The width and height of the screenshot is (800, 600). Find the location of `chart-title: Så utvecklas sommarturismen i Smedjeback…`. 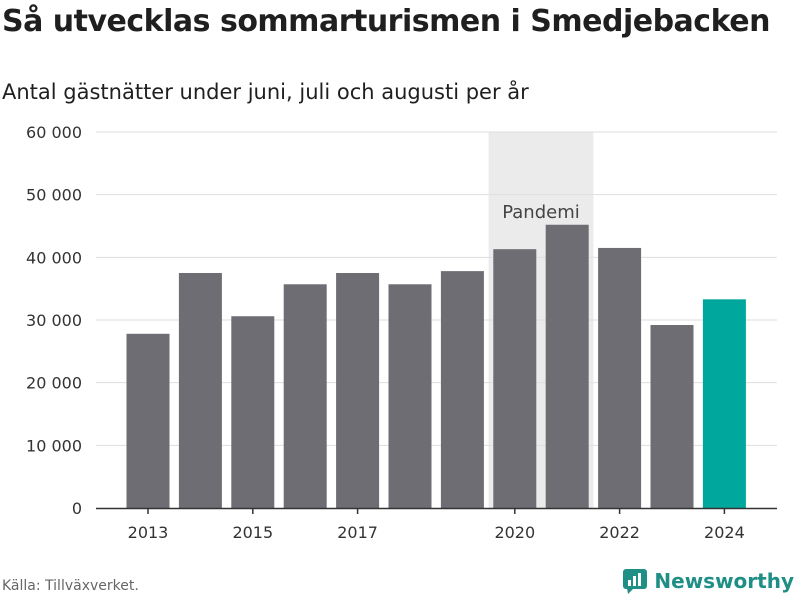

chart-title: Så utvecklas sommarturismen i Smedjeback… is located at coordinates (386, 21).